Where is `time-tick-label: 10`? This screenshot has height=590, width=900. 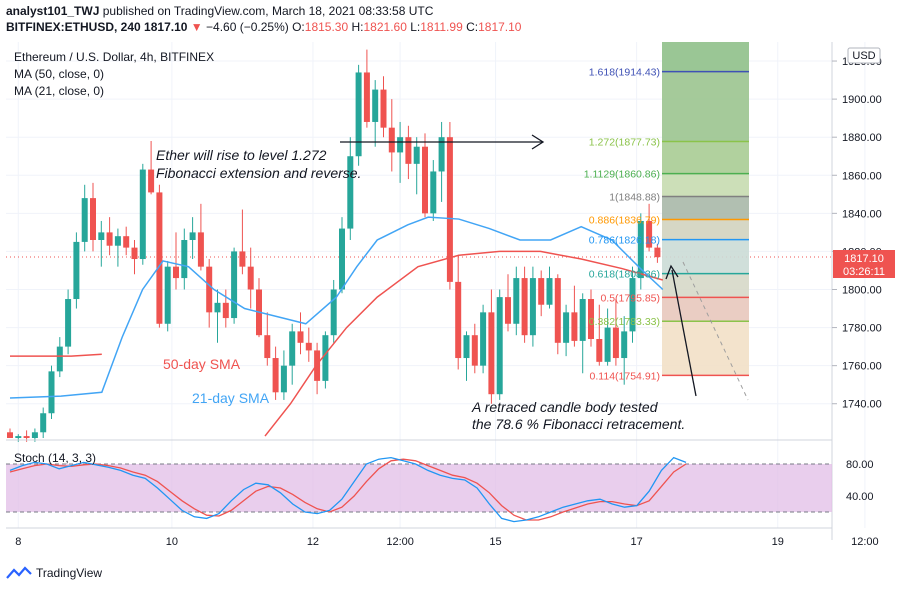 time-tick-label: 10 is located at coordinates (172, 542).